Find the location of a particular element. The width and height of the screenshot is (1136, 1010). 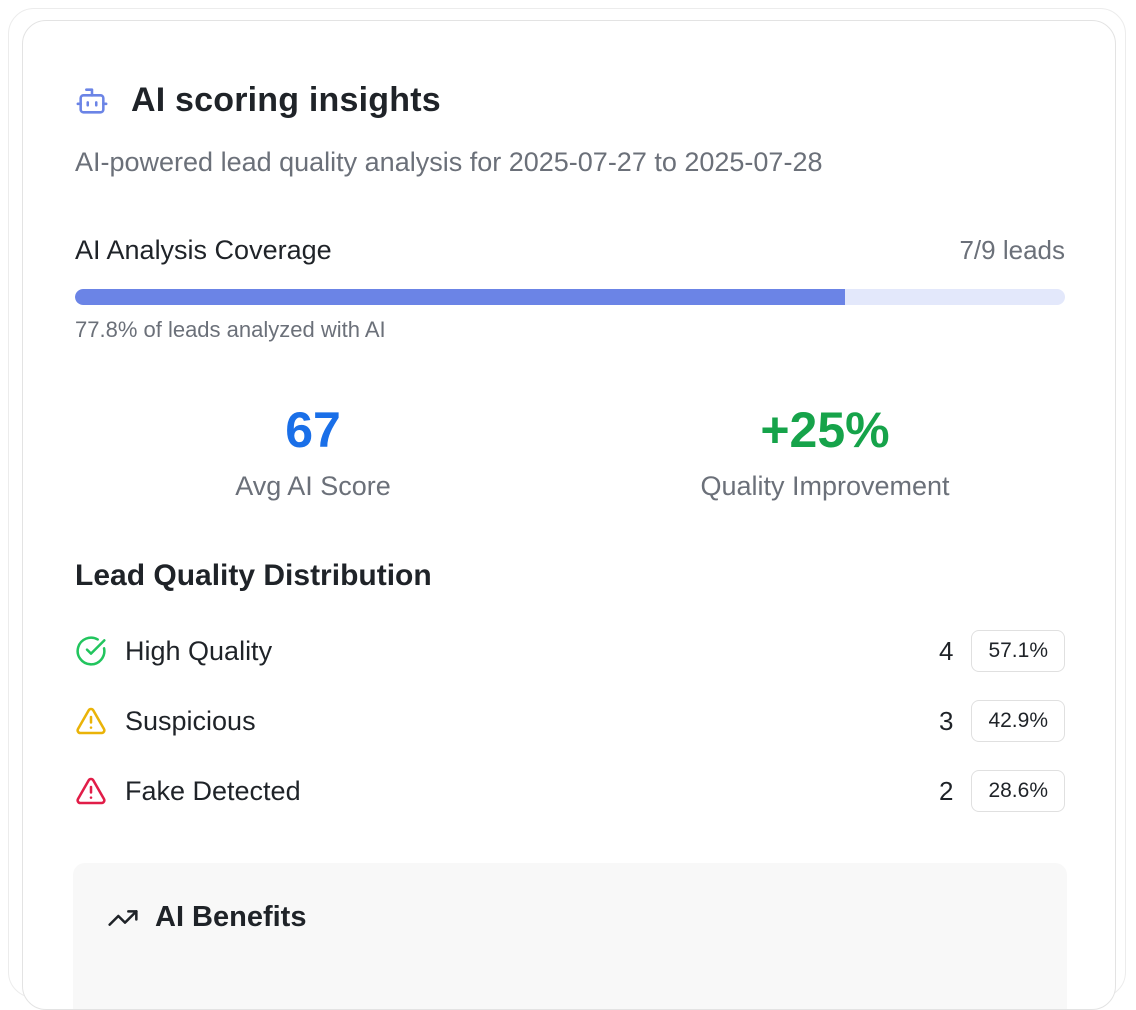

coverage-header: AI Analysis Coverage 7/9 leads is located at coordinates (570, 250).